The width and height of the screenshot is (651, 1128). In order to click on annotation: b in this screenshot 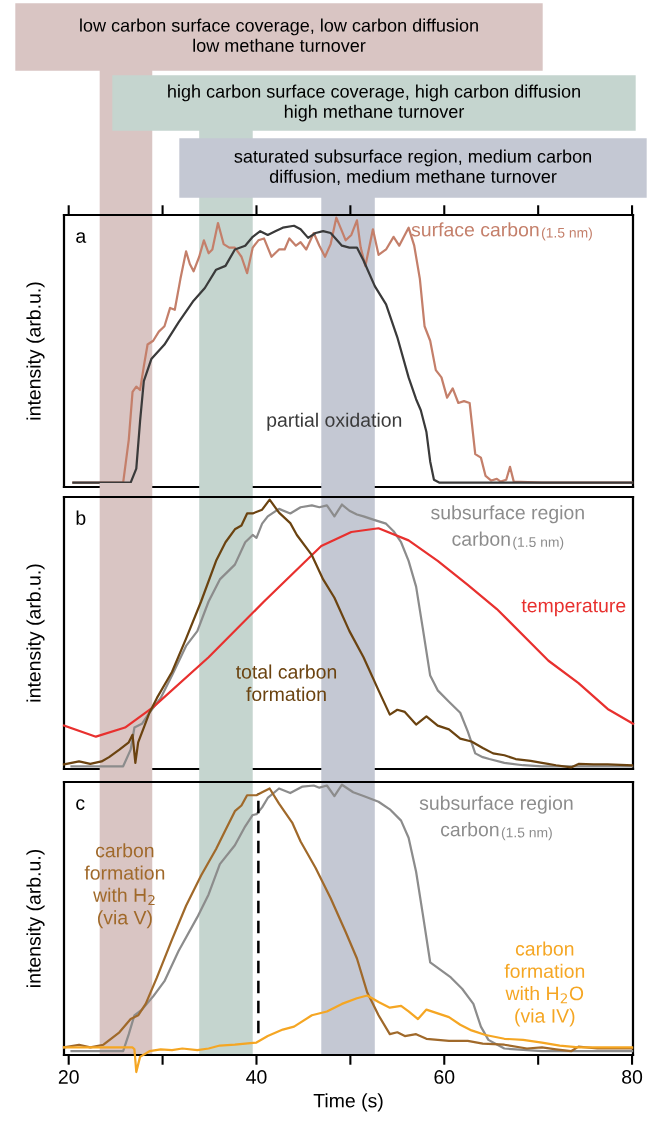, I will do `click(81, 517)`.